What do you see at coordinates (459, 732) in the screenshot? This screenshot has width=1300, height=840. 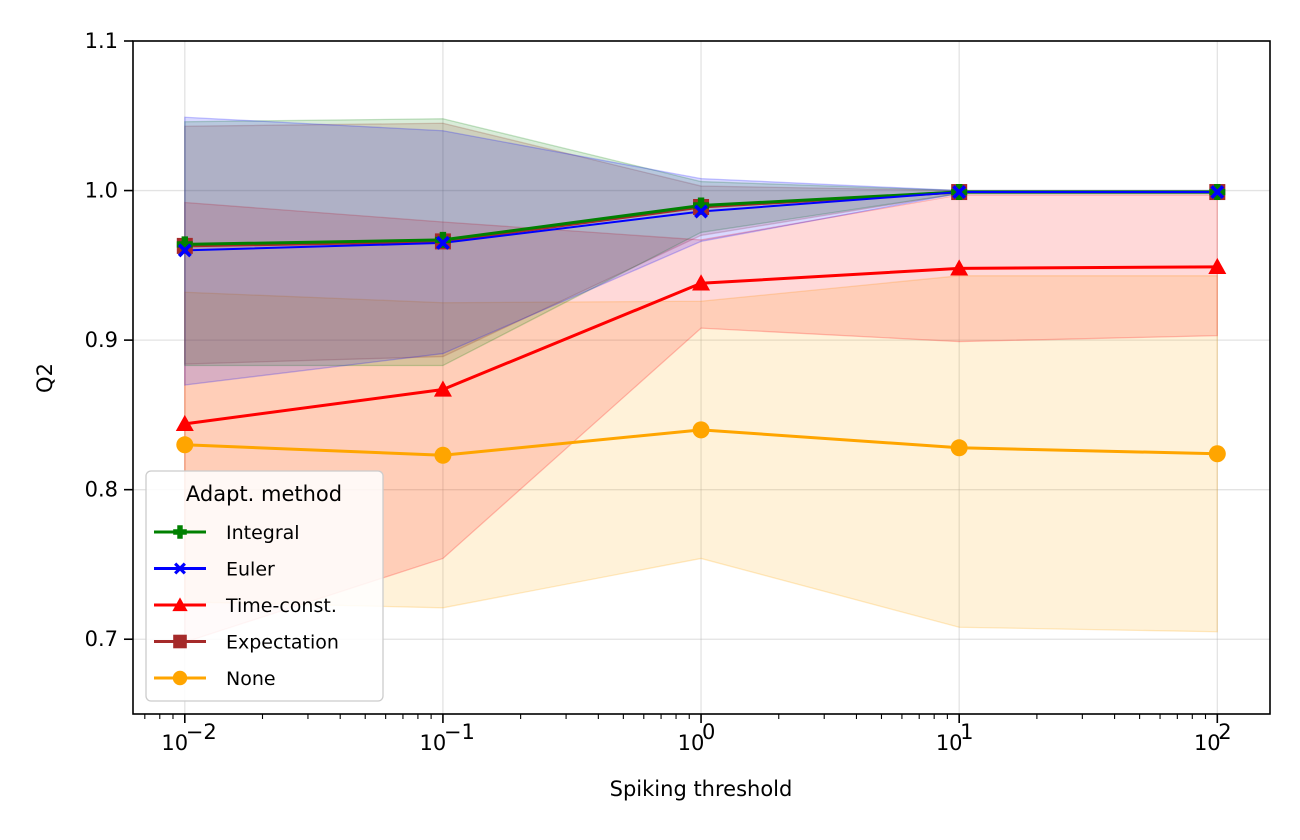 I see `x-tick-exponent-1: −1` at bounding box center [459, 732].